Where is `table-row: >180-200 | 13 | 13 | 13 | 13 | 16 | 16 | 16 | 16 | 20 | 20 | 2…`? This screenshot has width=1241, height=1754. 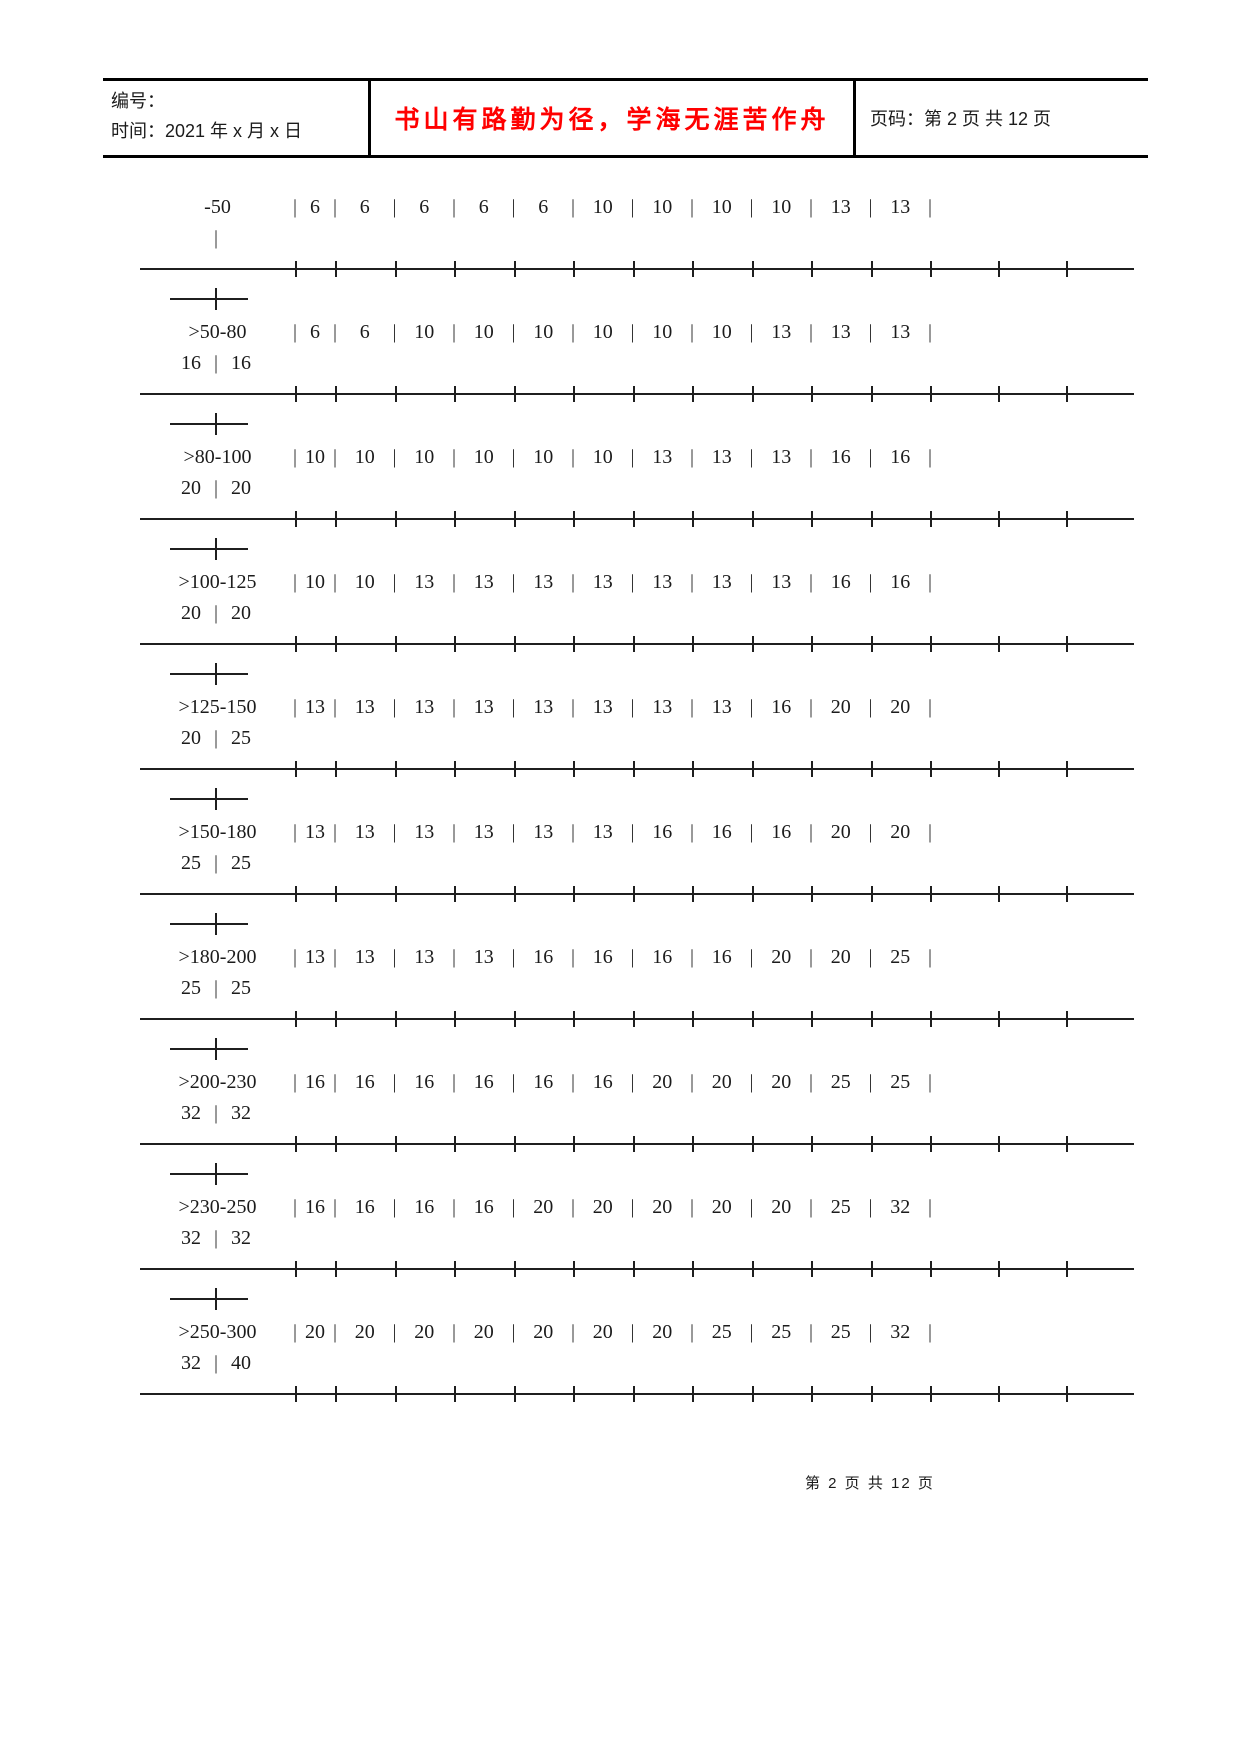
table-row: >180-200 | 13 | 13 | 13 | 13 | 16 | 16 | 16 | 16 | 20 | 20 | 2… is located at coordinates (645, 957).